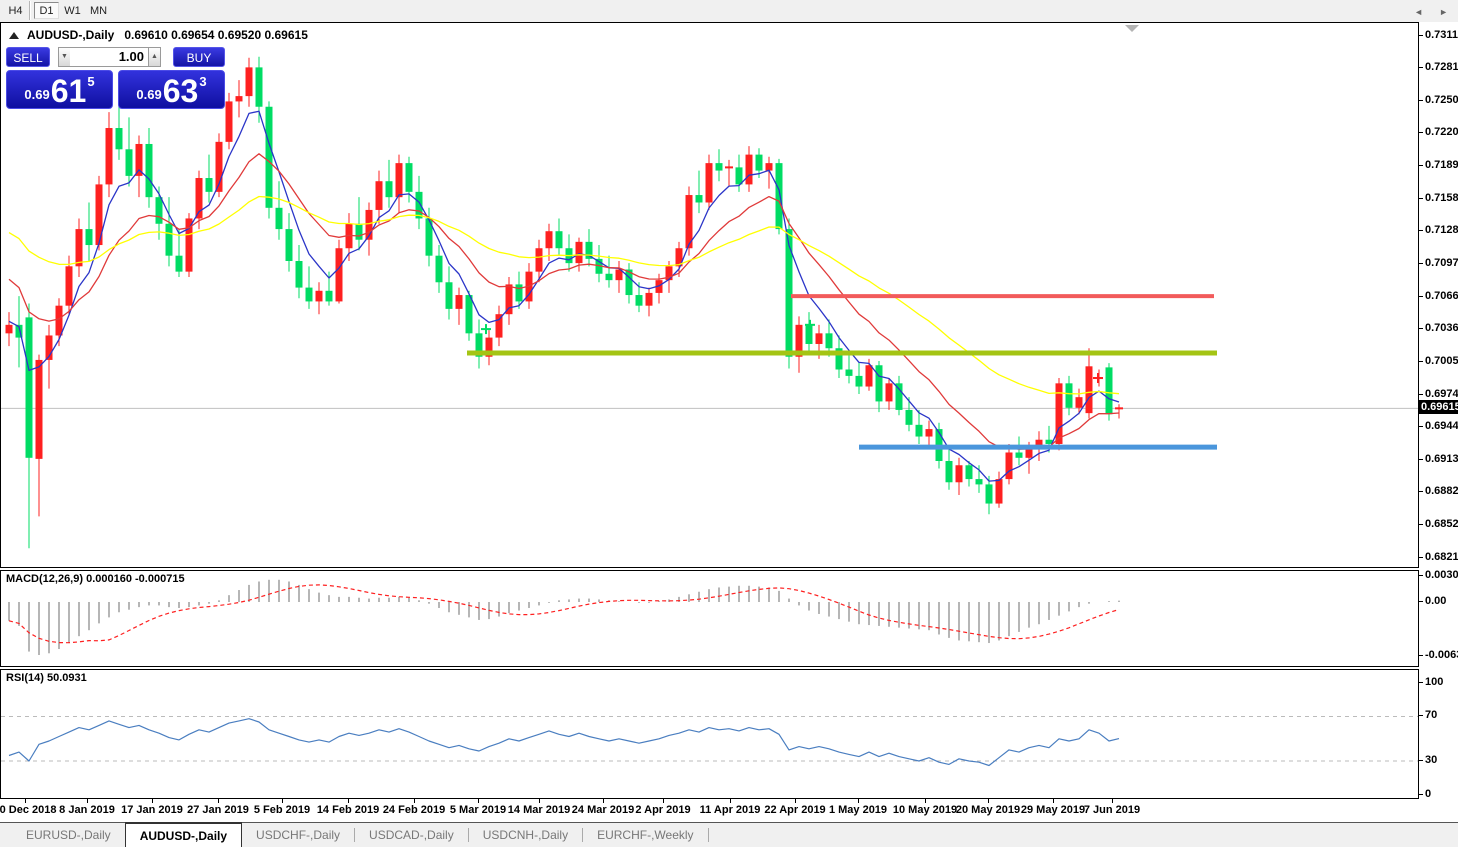 This screenshot has height=847, width=1458. What do you see at coordinates (183, 834) in the screenshot?
I see `tab-audusddaily: AUDUSD-,Daily` at bounding box center [183, 834].